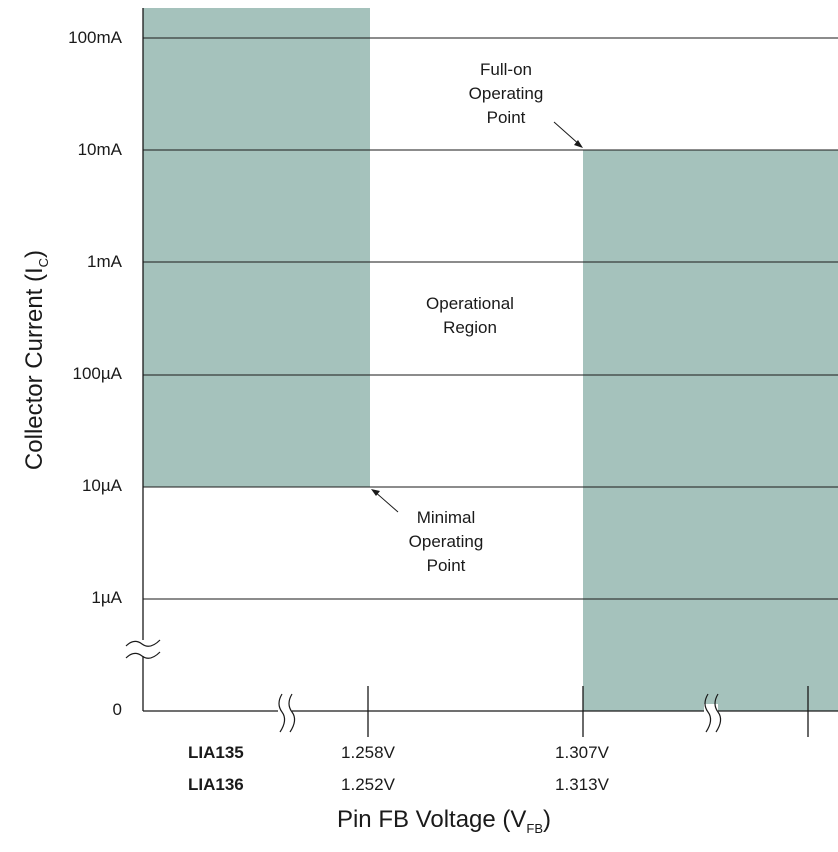 The height and width of the screenshot is (852, 838). Describe the element at coordinates (446, 541) in the screenshot. I see `annotation-minimal: Minimal Operating Point` at that location.